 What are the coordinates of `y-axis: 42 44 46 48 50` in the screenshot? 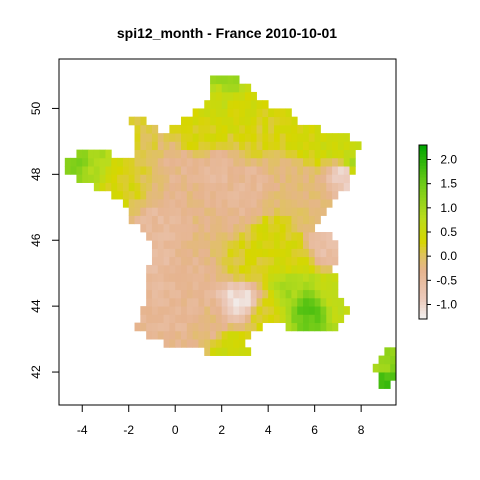 It's located at (44, 240).